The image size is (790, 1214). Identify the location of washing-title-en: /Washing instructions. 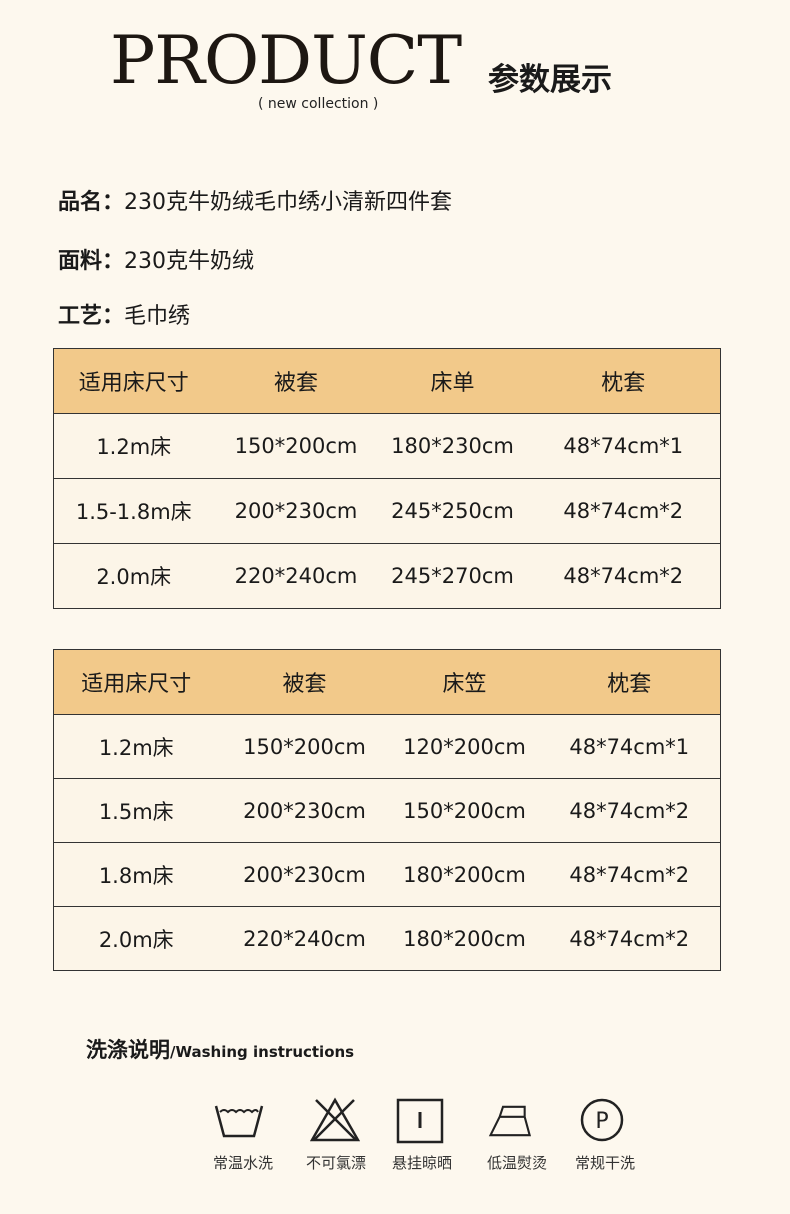
(262, 1052).